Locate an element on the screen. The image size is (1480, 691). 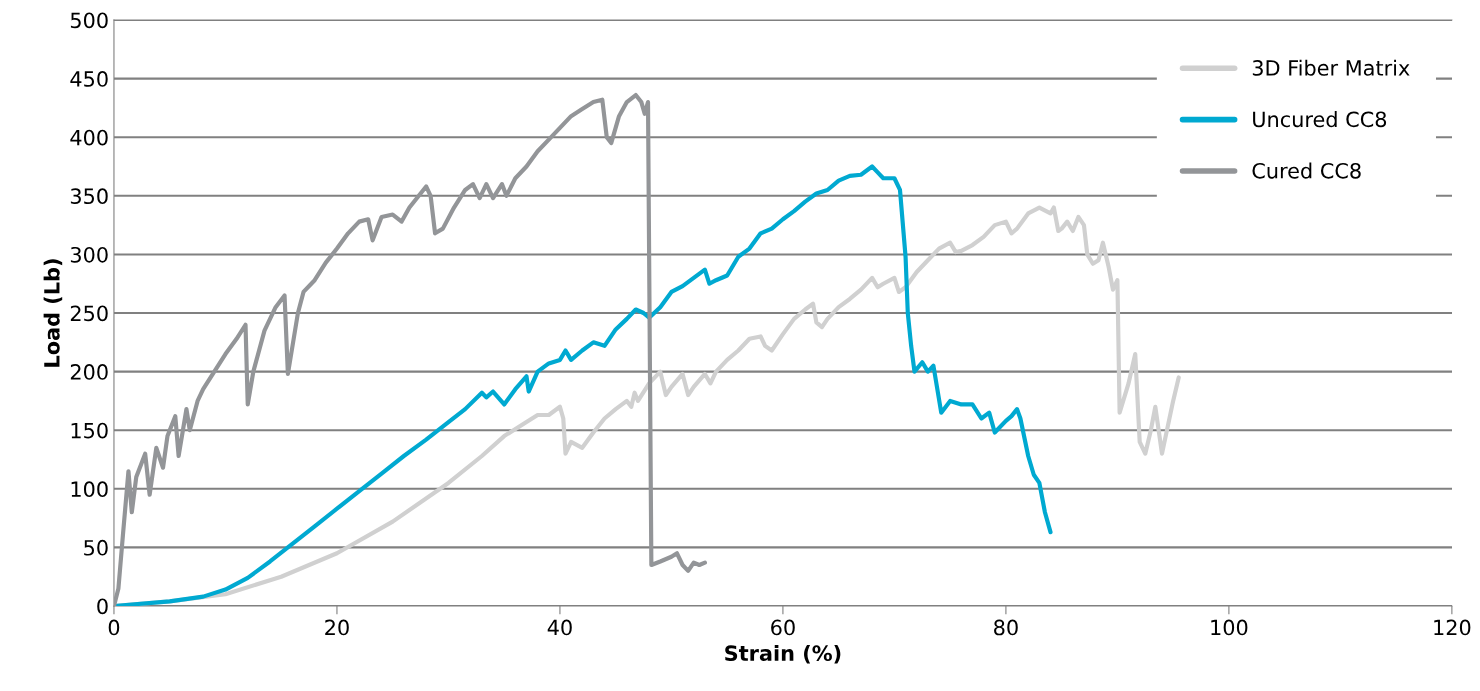
y-tick-label: 100 is located at coordinates (89, 489).